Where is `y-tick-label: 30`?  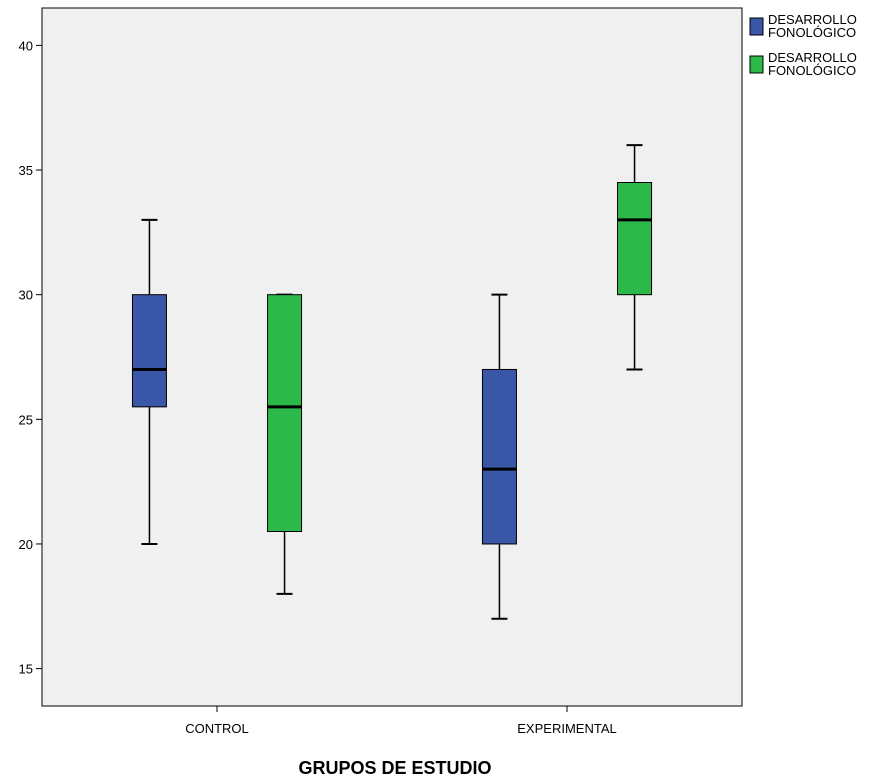 y-tick-label: 30 is located at coordinates (26, 295).